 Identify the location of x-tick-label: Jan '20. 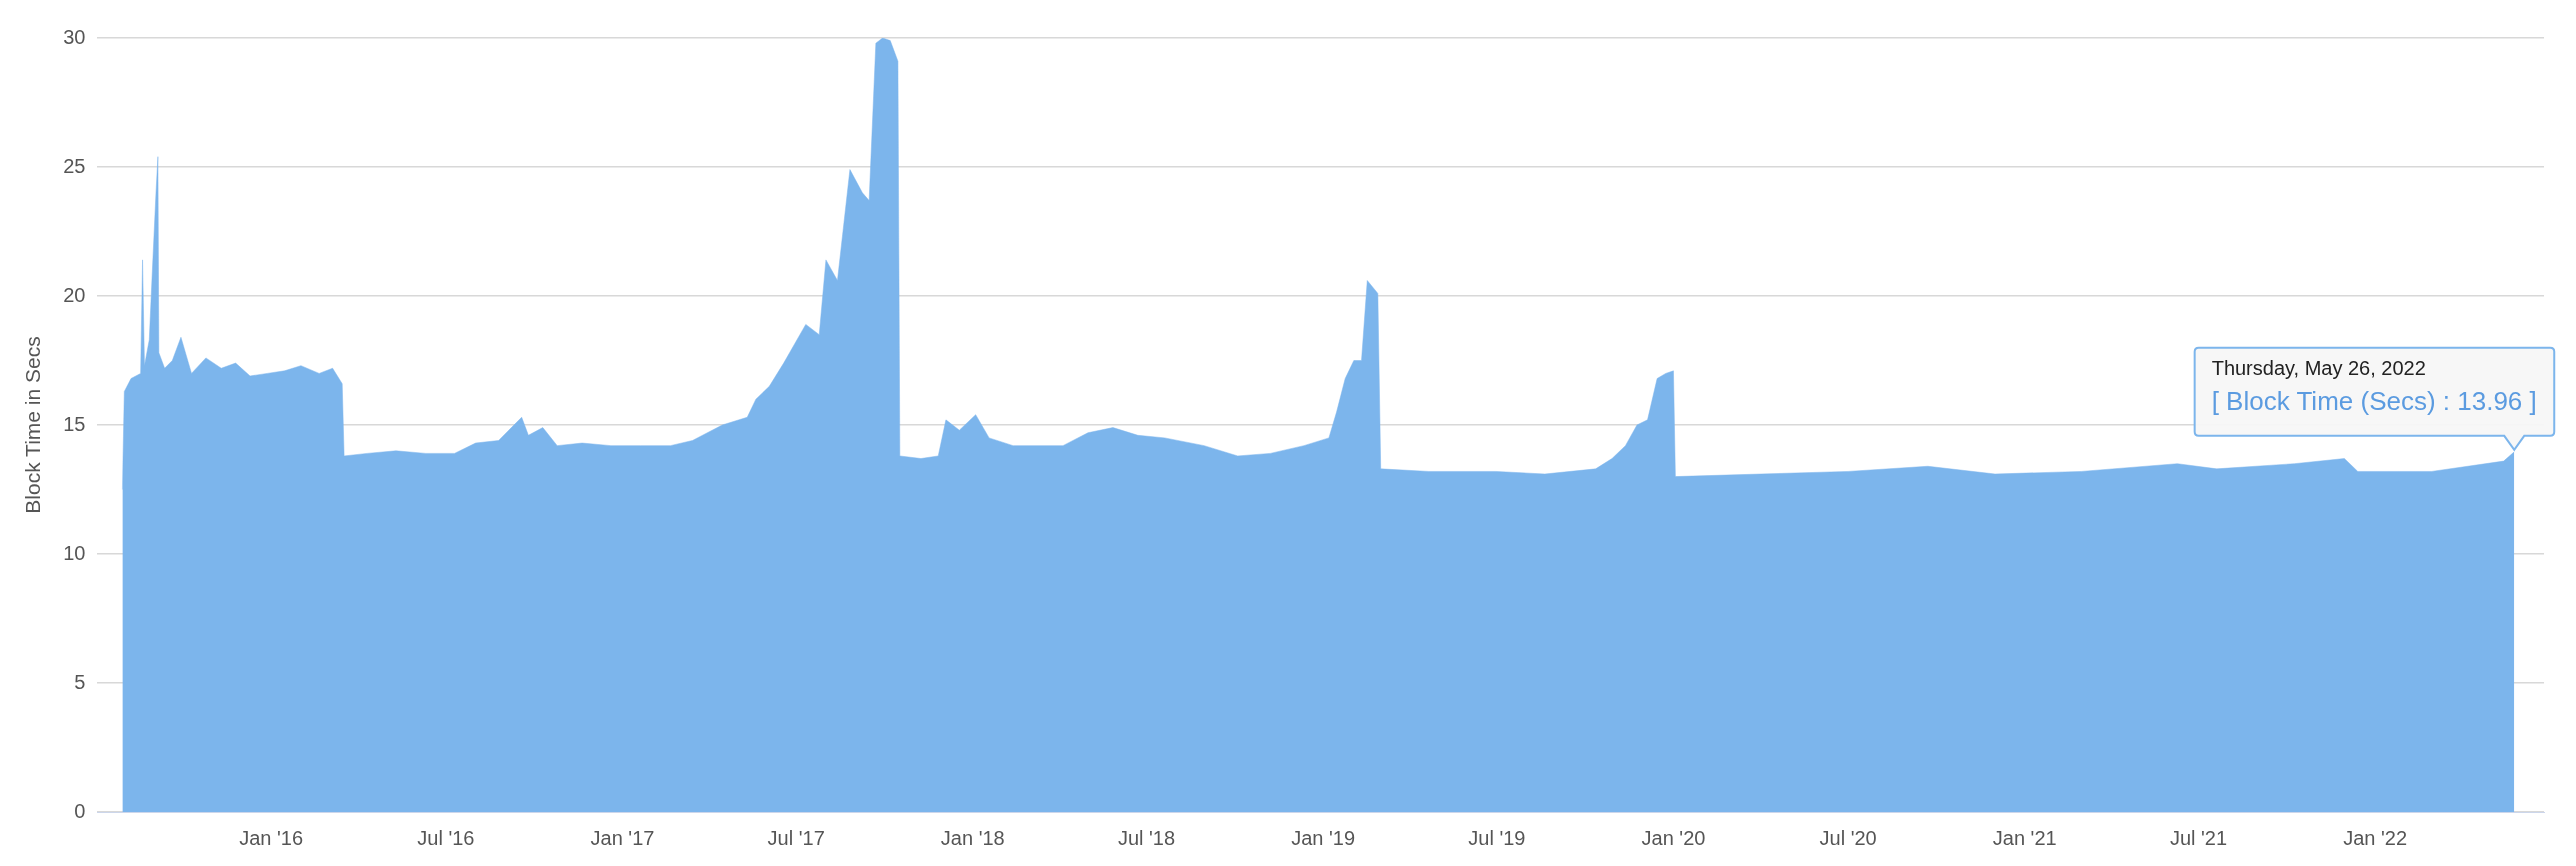
(1673, 837).